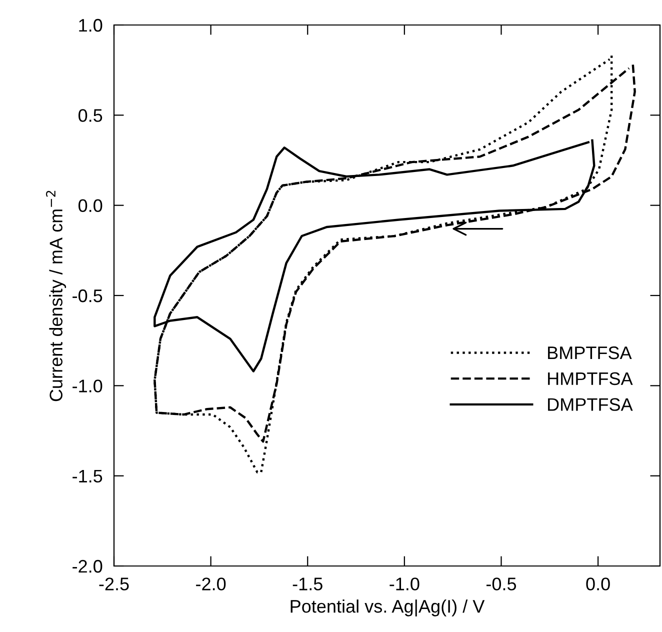 The width and height of the screenshot is (662, 632). Describe the element at coordinates (598, 584) in the screenshot. I see `x-tick-label: 0.0` at that location.